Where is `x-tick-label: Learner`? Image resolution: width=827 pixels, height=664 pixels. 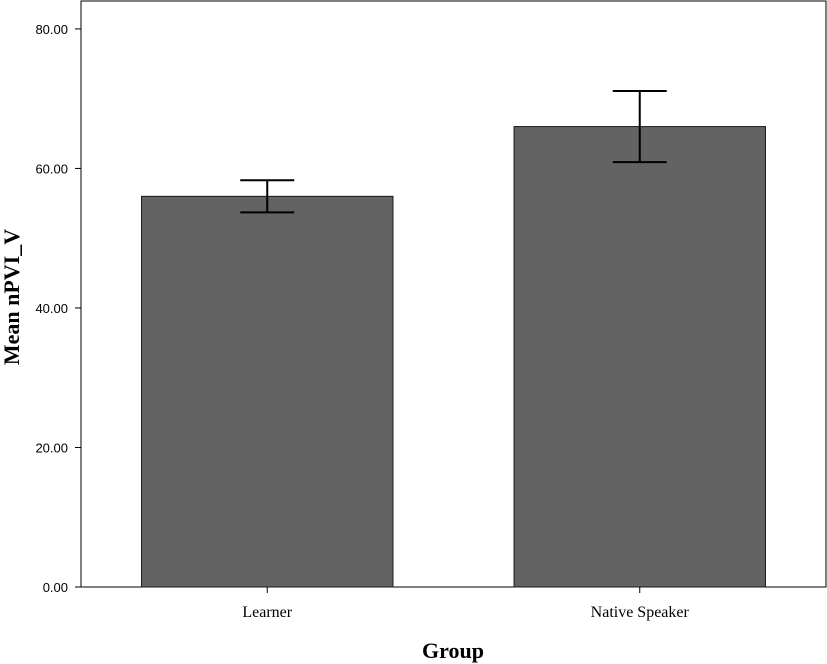 x-tick-label: Learner is located at coordinates (267, 612).